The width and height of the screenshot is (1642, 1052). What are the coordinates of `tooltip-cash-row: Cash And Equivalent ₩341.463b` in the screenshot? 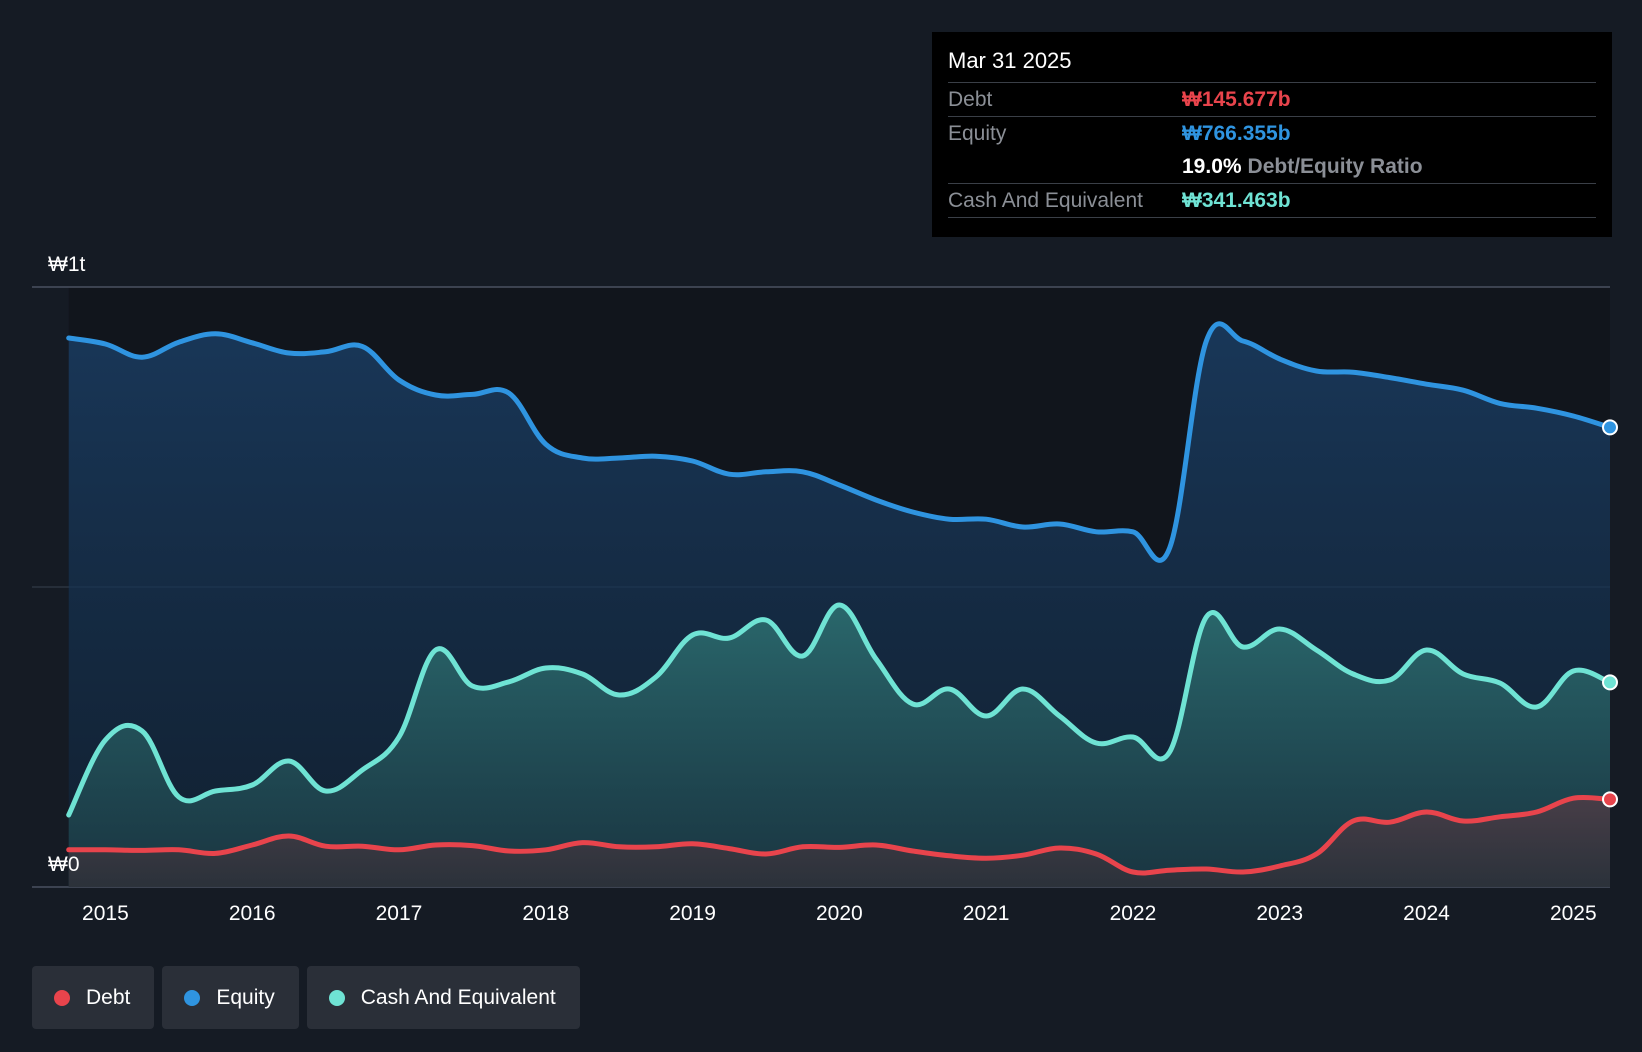 It's located at (1272, 201).